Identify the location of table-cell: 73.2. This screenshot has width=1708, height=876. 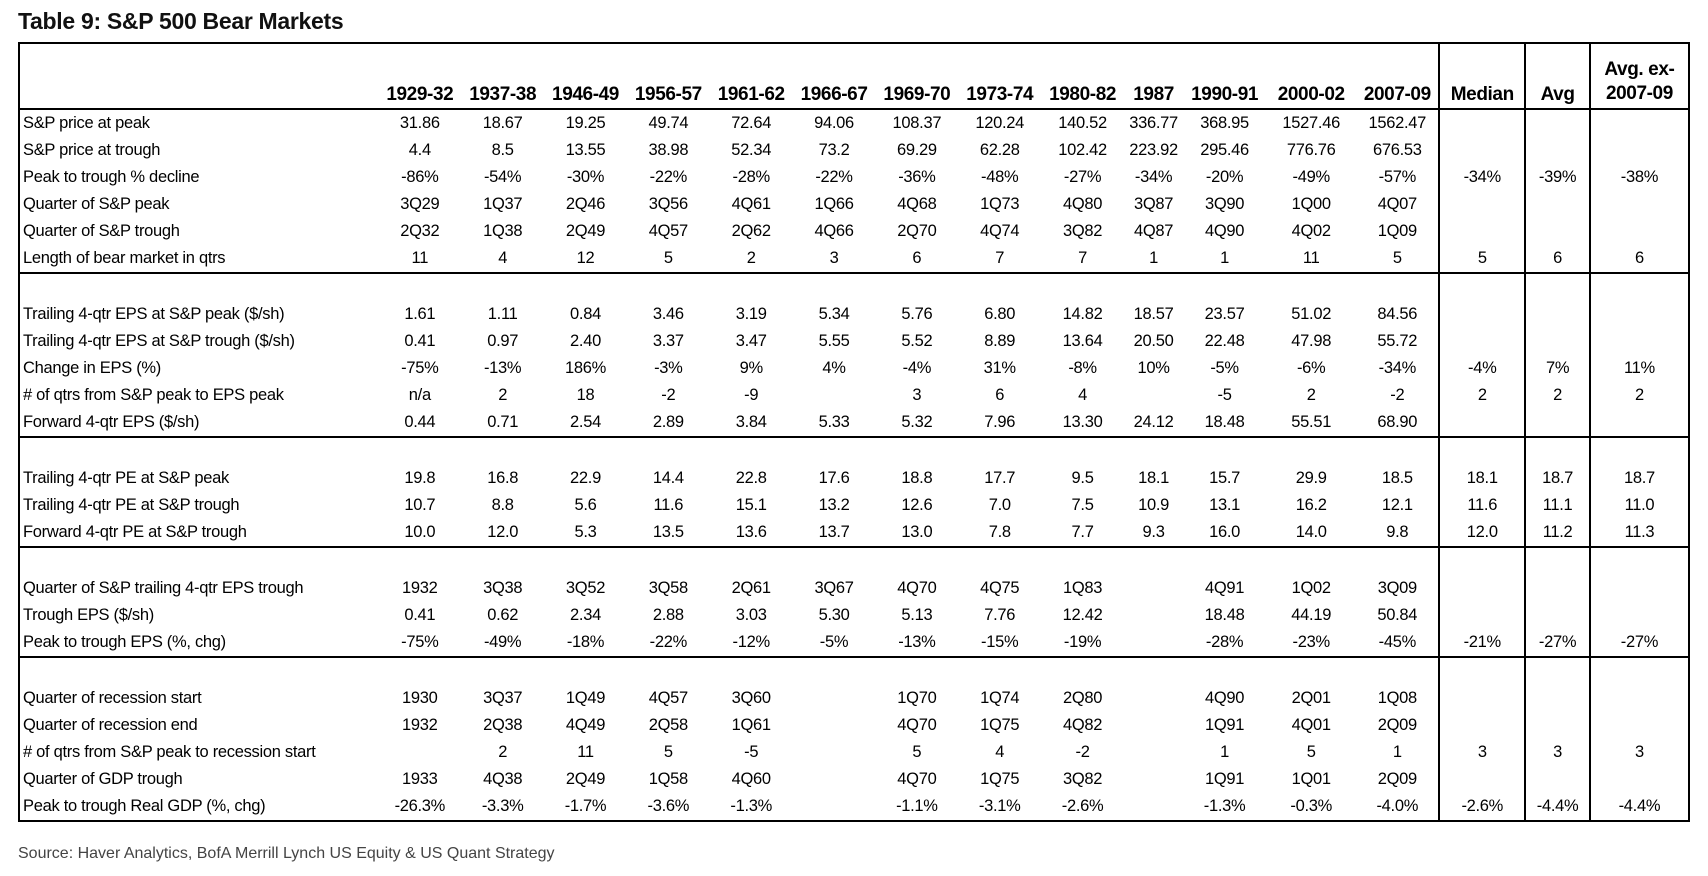
(834, 150).